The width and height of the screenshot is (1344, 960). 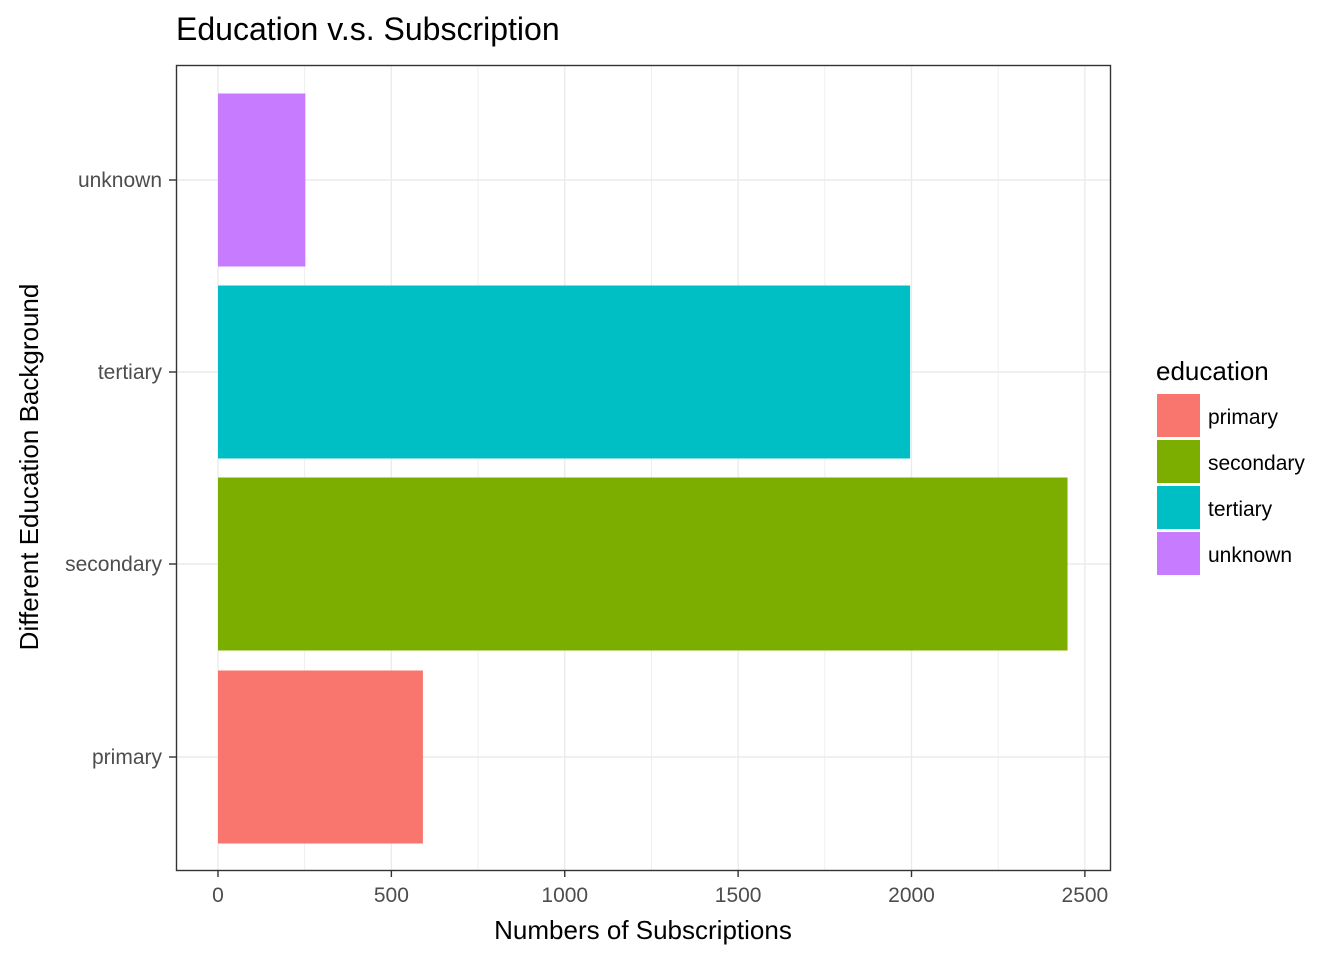 I want to click on legend-title: education, so click(x=1212, y=371).